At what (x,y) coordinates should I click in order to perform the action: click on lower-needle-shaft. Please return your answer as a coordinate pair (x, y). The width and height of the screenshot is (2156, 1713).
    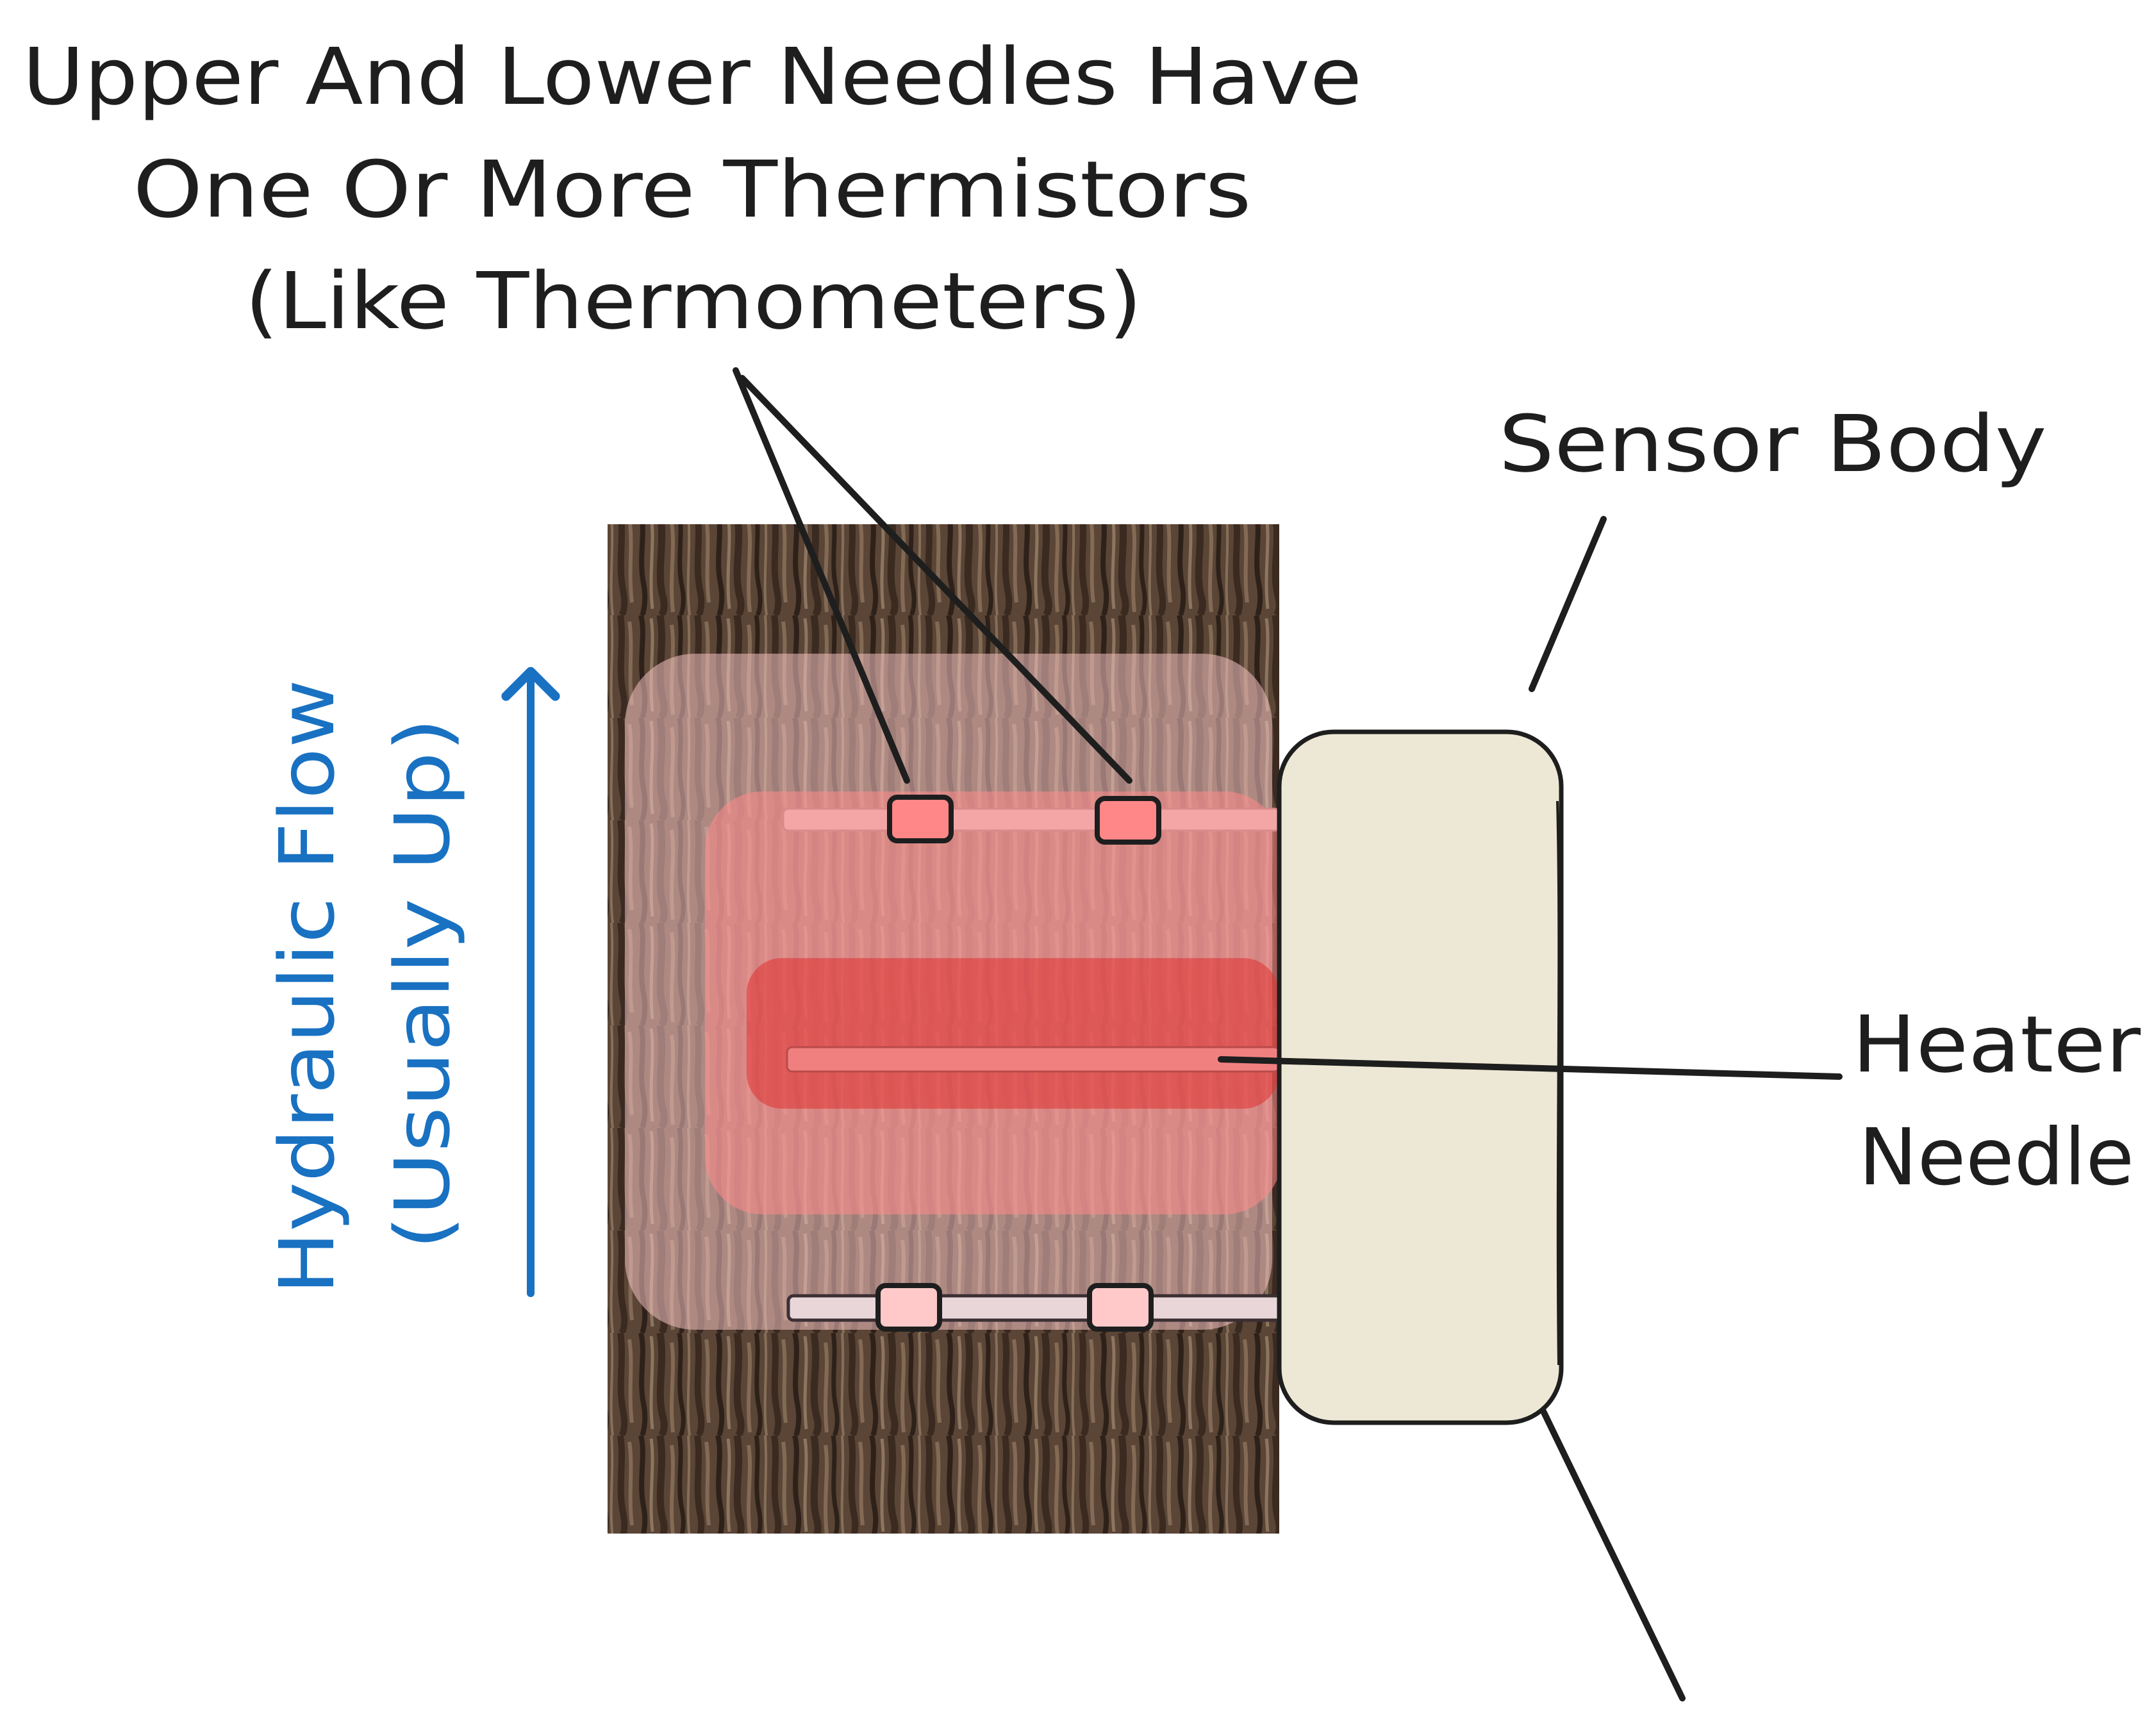
    Looking at the image, I should click on (1035, 1308).